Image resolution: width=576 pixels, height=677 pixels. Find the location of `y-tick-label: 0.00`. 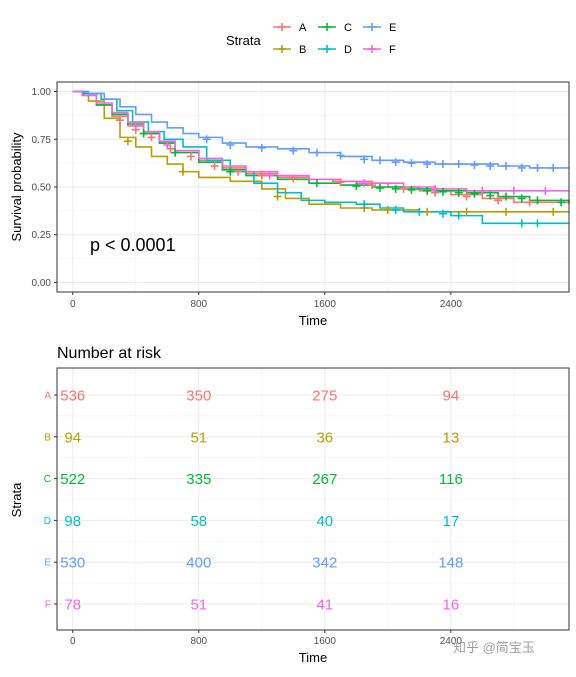

y-tick-label: 0.00 is located at coordinates (42, 283).